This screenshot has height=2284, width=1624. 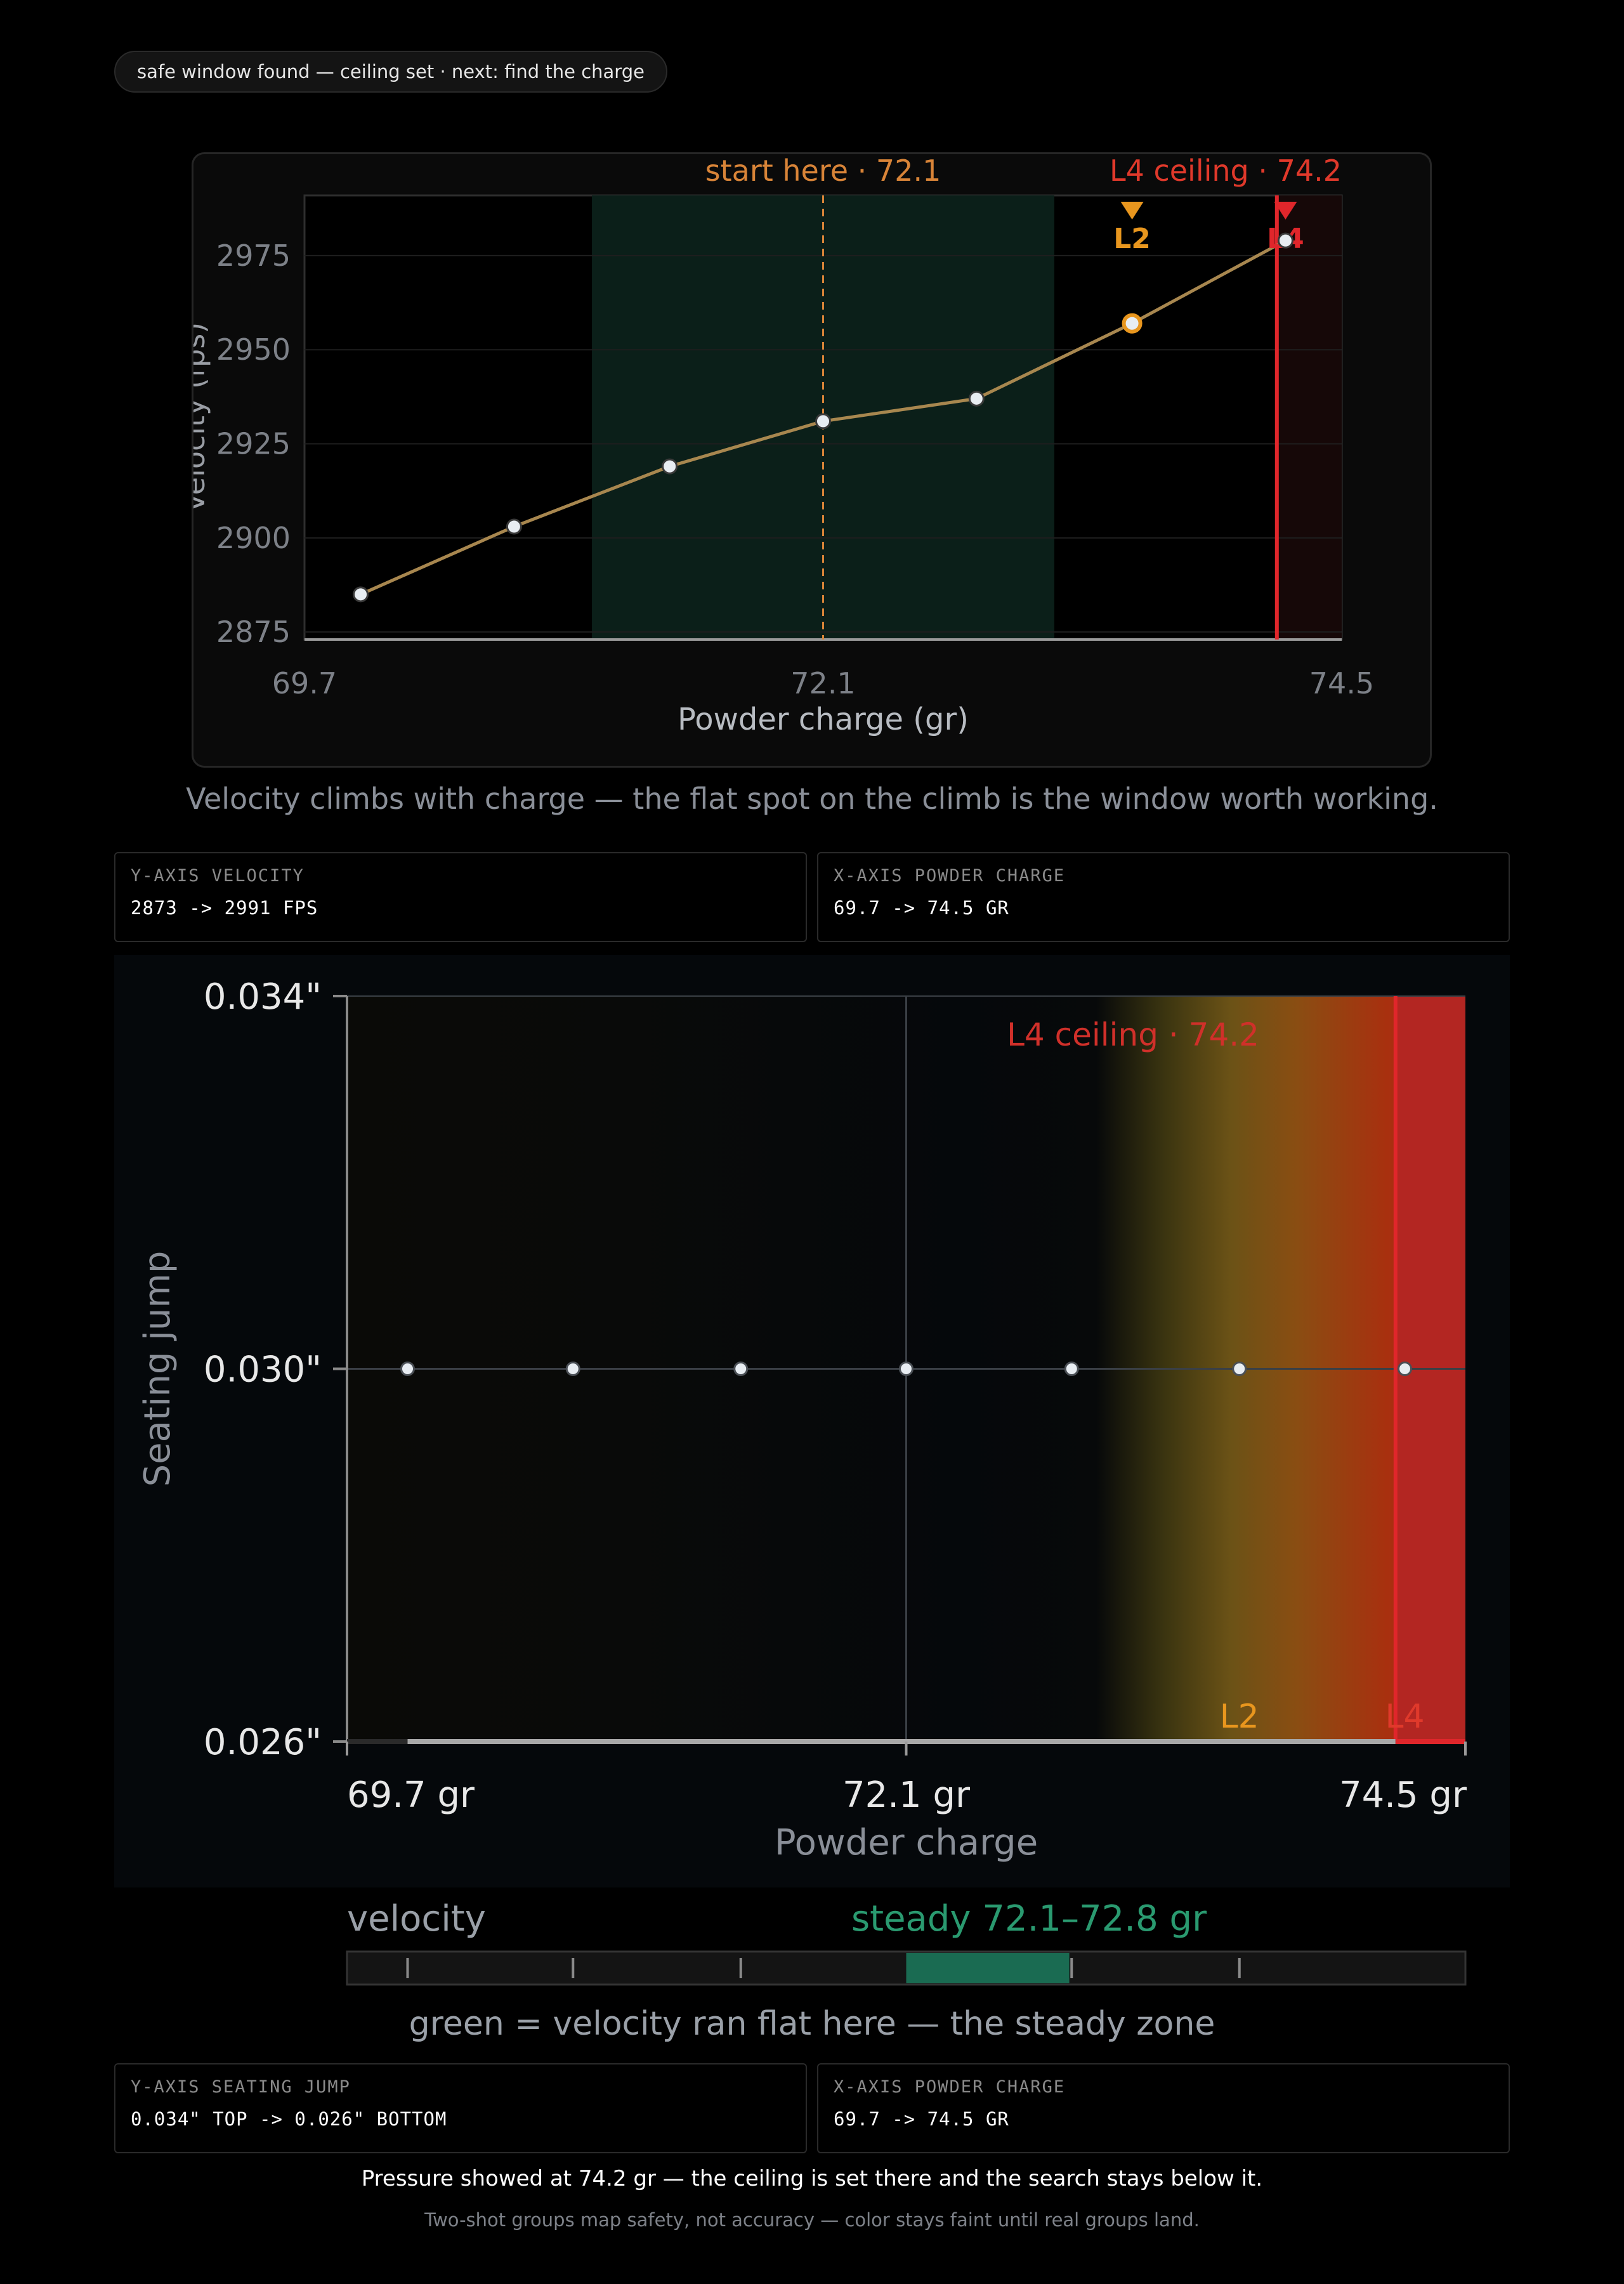 I want to click on y-tick-label: 2925, so click(x=253, y=444).